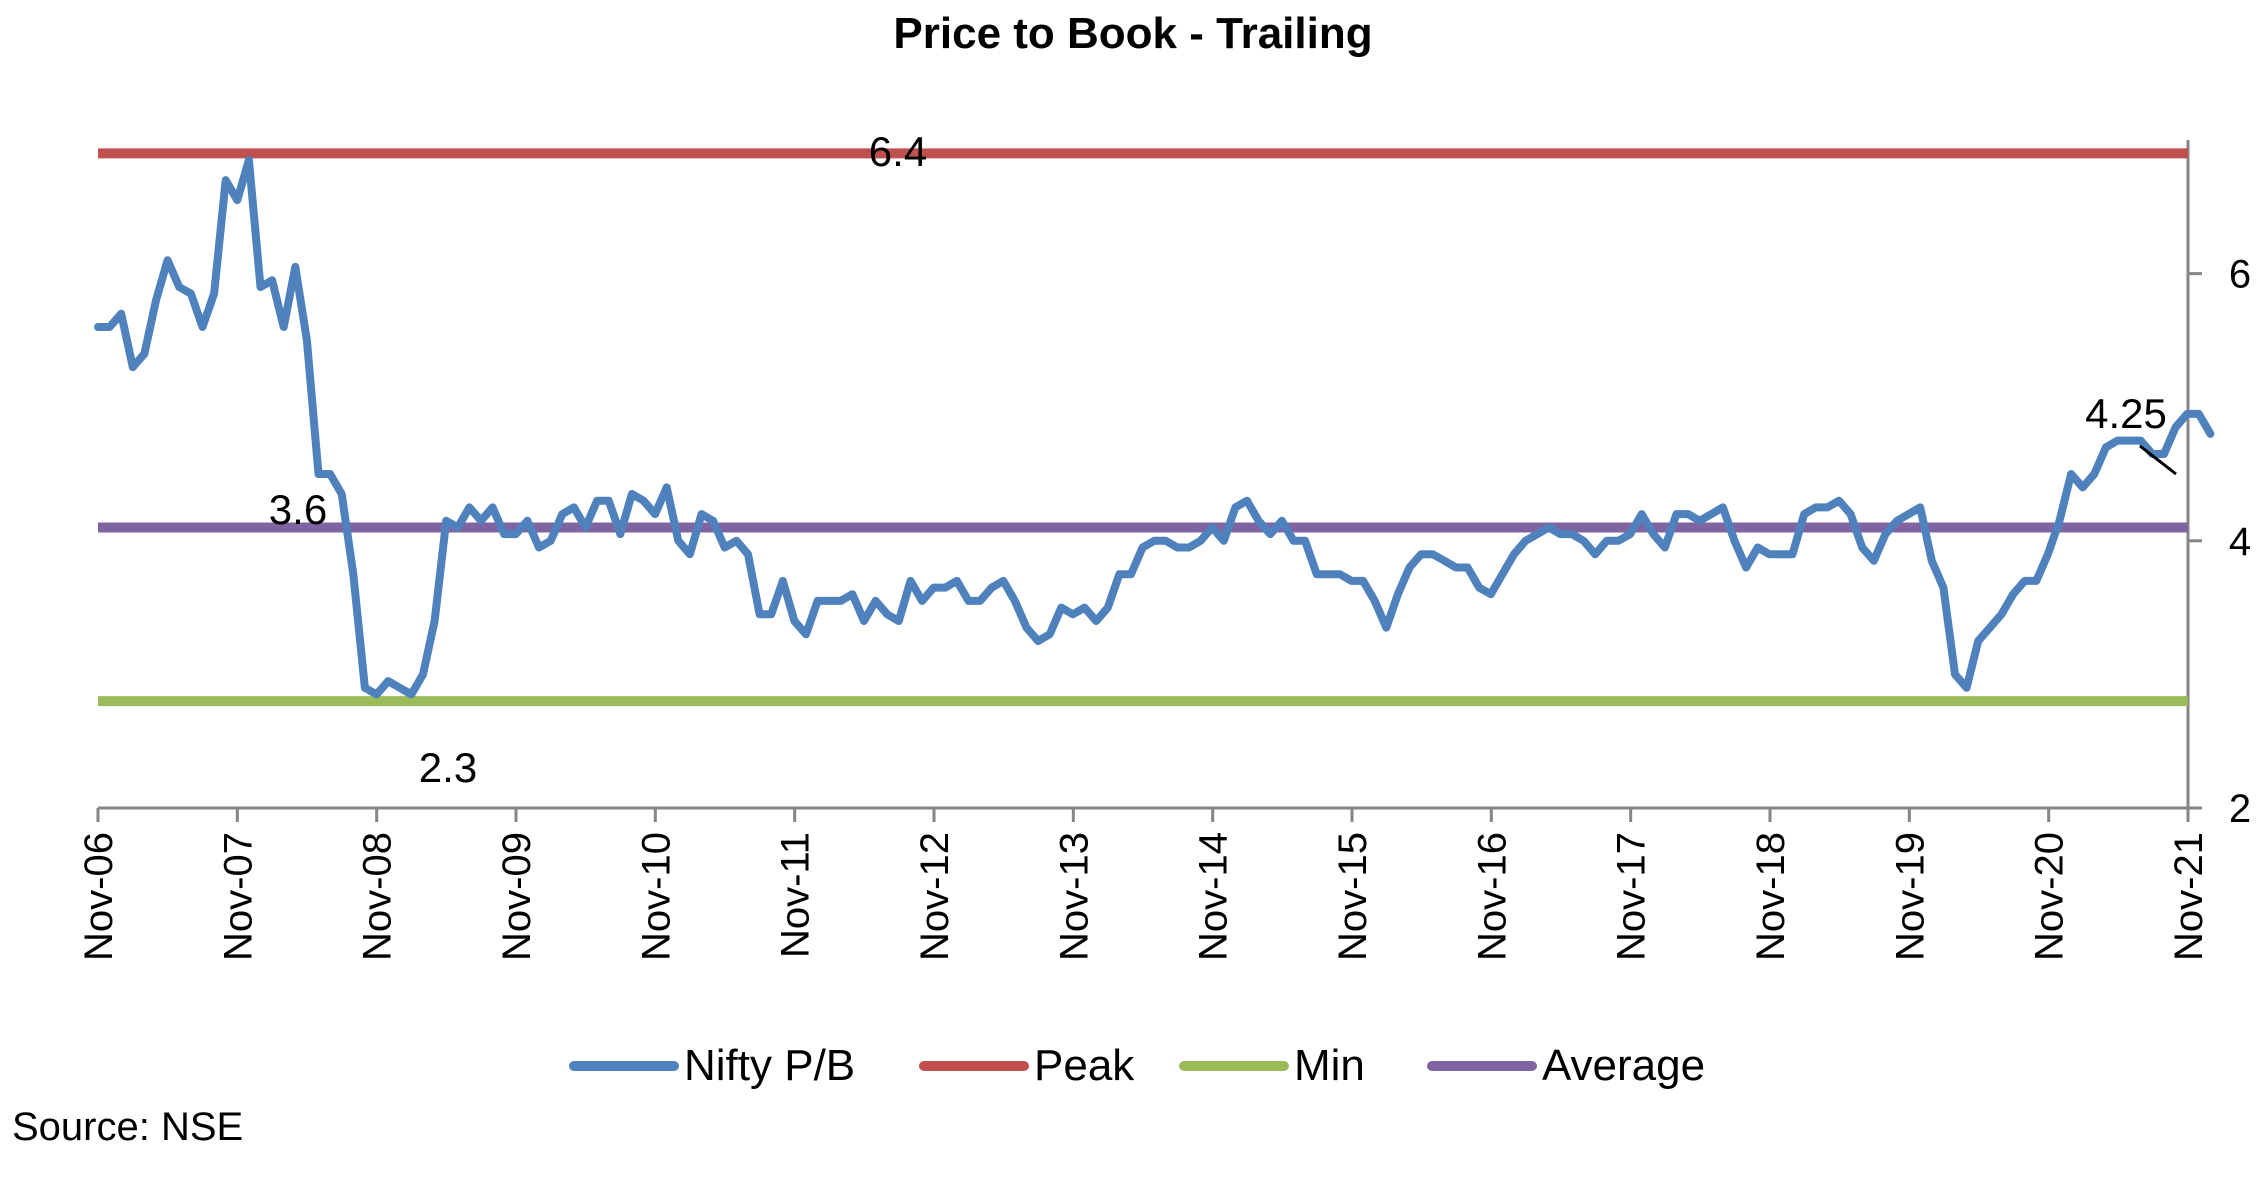  I want to click on y-tick-label: 6, so click(2240, 275).